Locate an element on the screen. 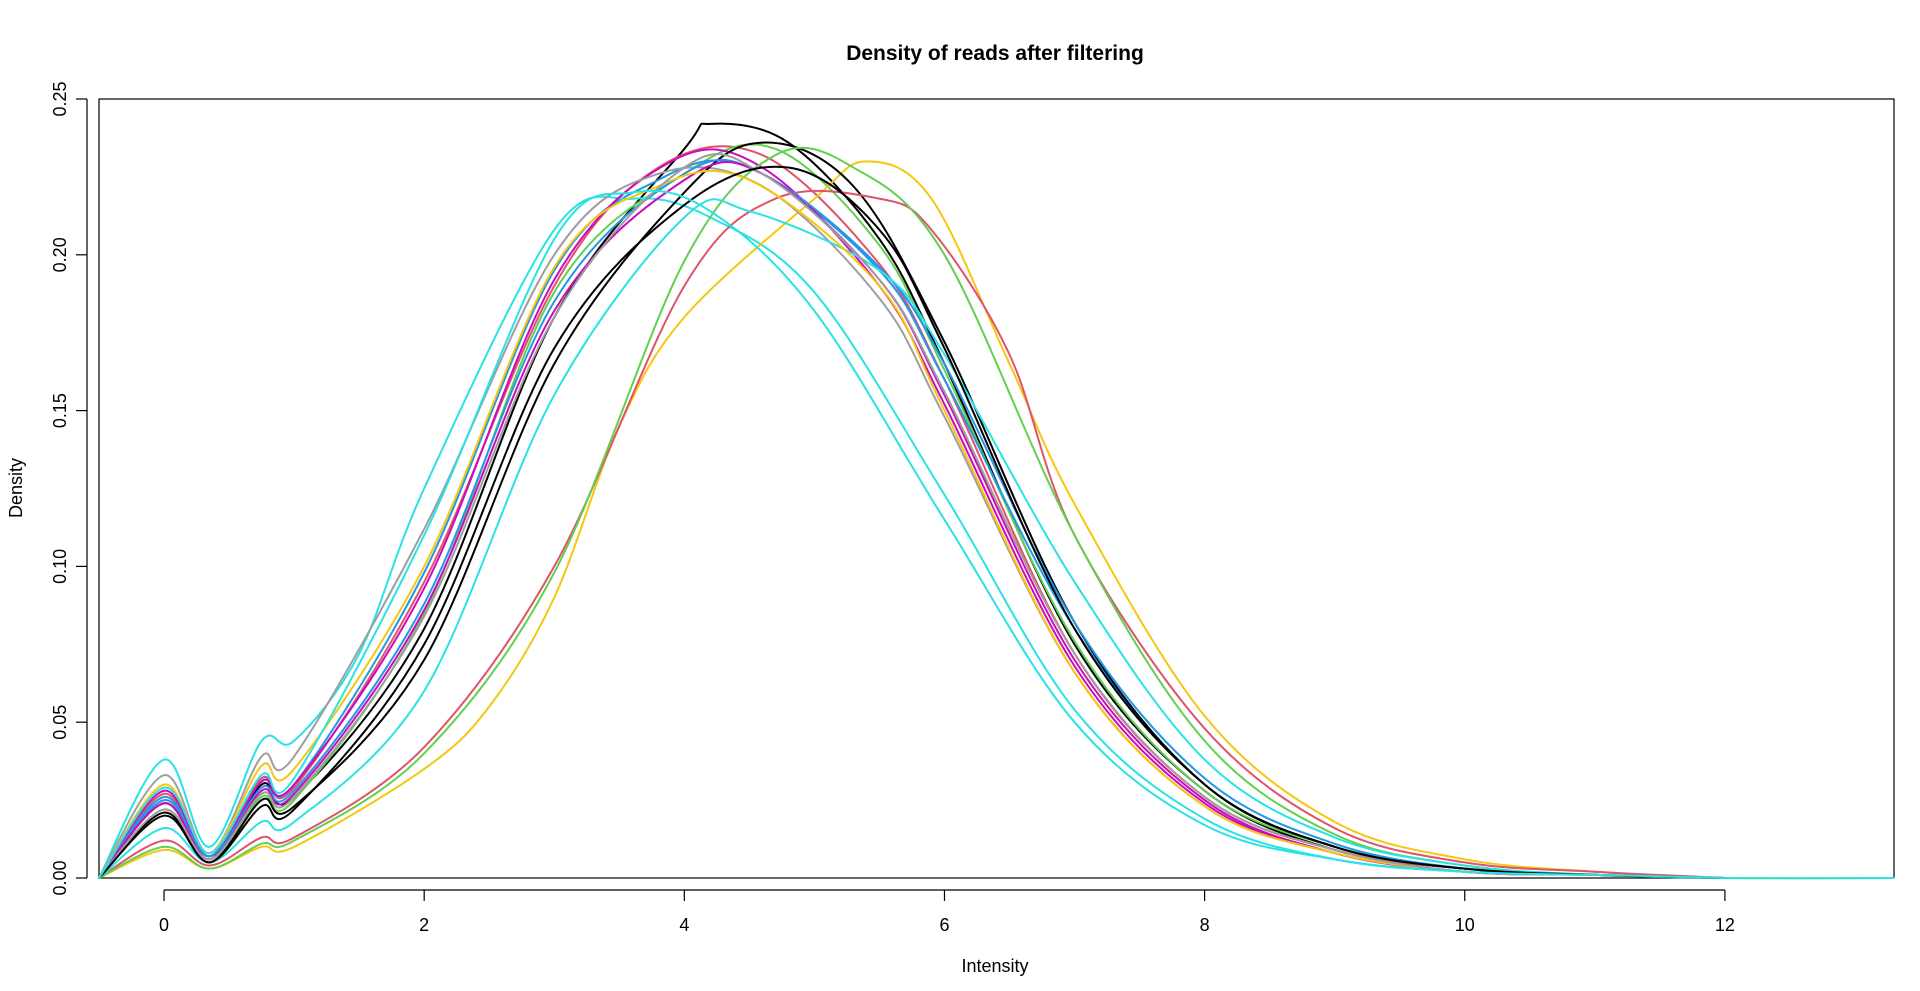 The image size is (1920, 991). y-tick-label: 0.00 is located at coordinates (60, 877).